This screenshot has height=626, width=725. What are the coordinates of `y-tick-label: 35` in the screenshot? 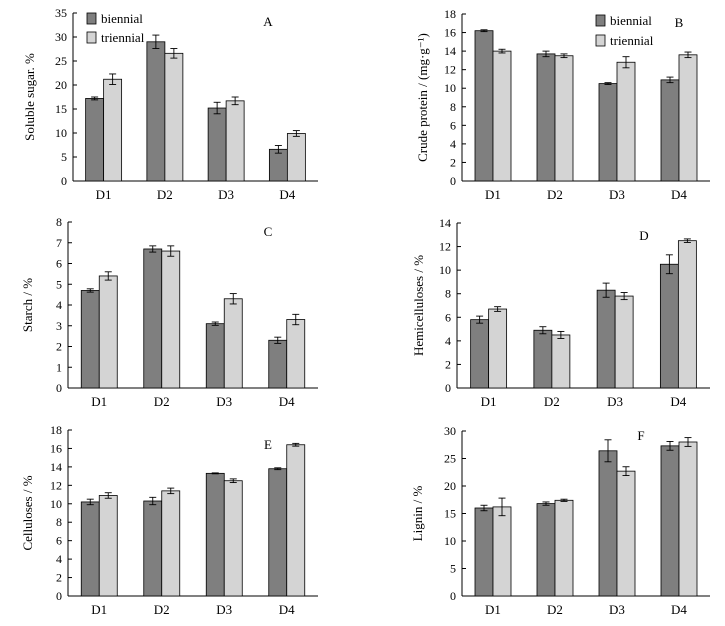 It's located at (61, 13).